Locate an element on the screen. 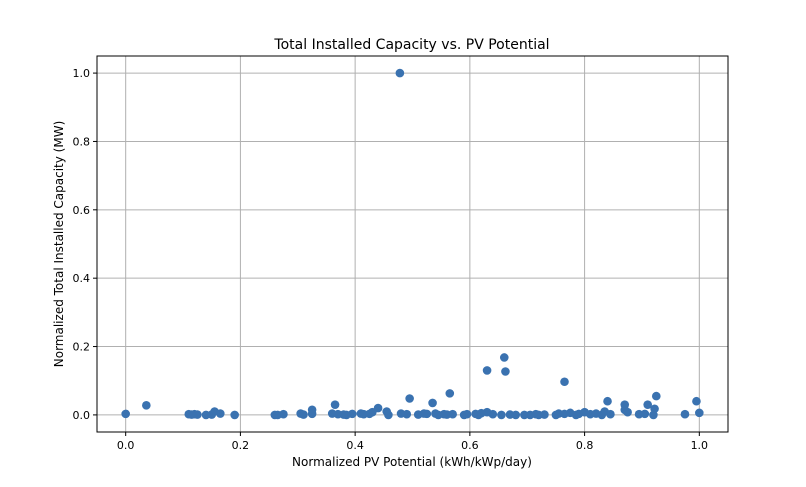  y-tick-label: 0.0 is located at coordinates (82, 415).